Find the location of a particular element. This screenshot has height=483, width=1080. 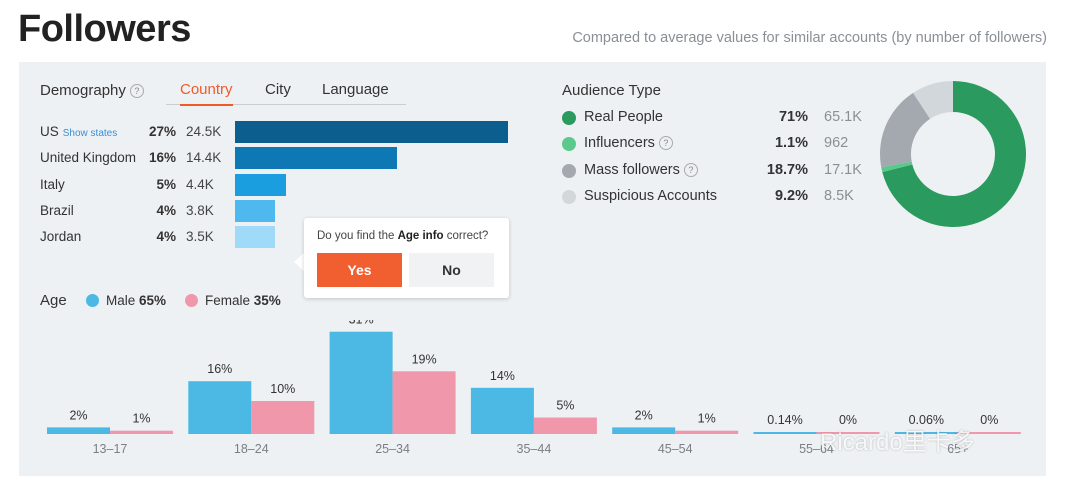

country-count: 4.4K is located at coordinates (200, 184).